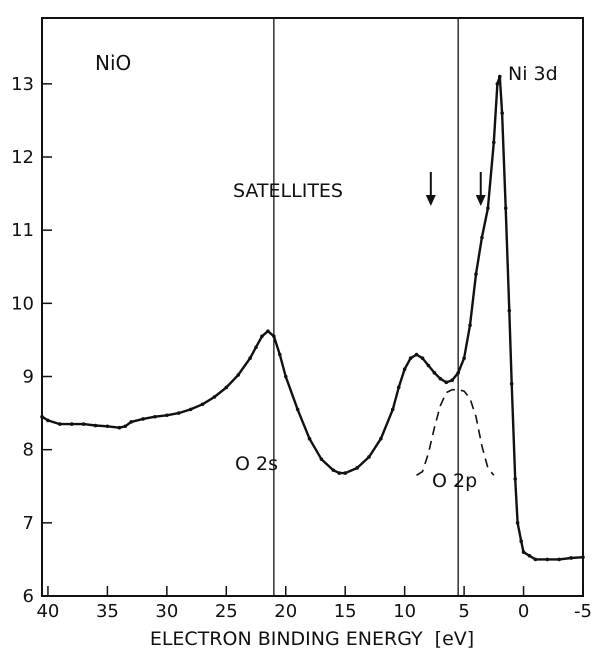 The width and height of the screenshot is (600, 657). What do you see at coordinates (288, 191) in the screenshot?
I see `satellites-label: SATELLITES` at bounding box center [288, 191].